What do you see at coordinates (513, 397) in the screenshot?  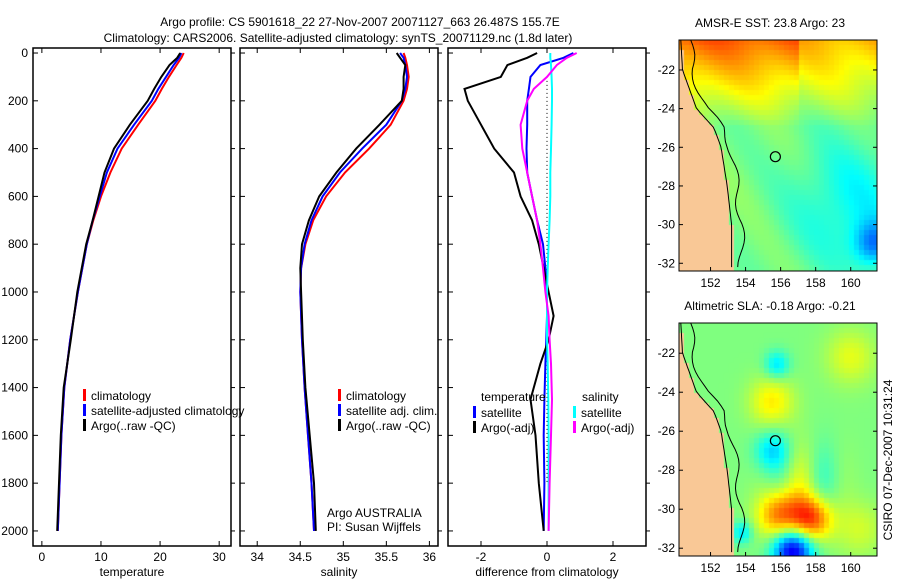 I see `legend-temperature-header: temperature` at bounding box center [513, 397].